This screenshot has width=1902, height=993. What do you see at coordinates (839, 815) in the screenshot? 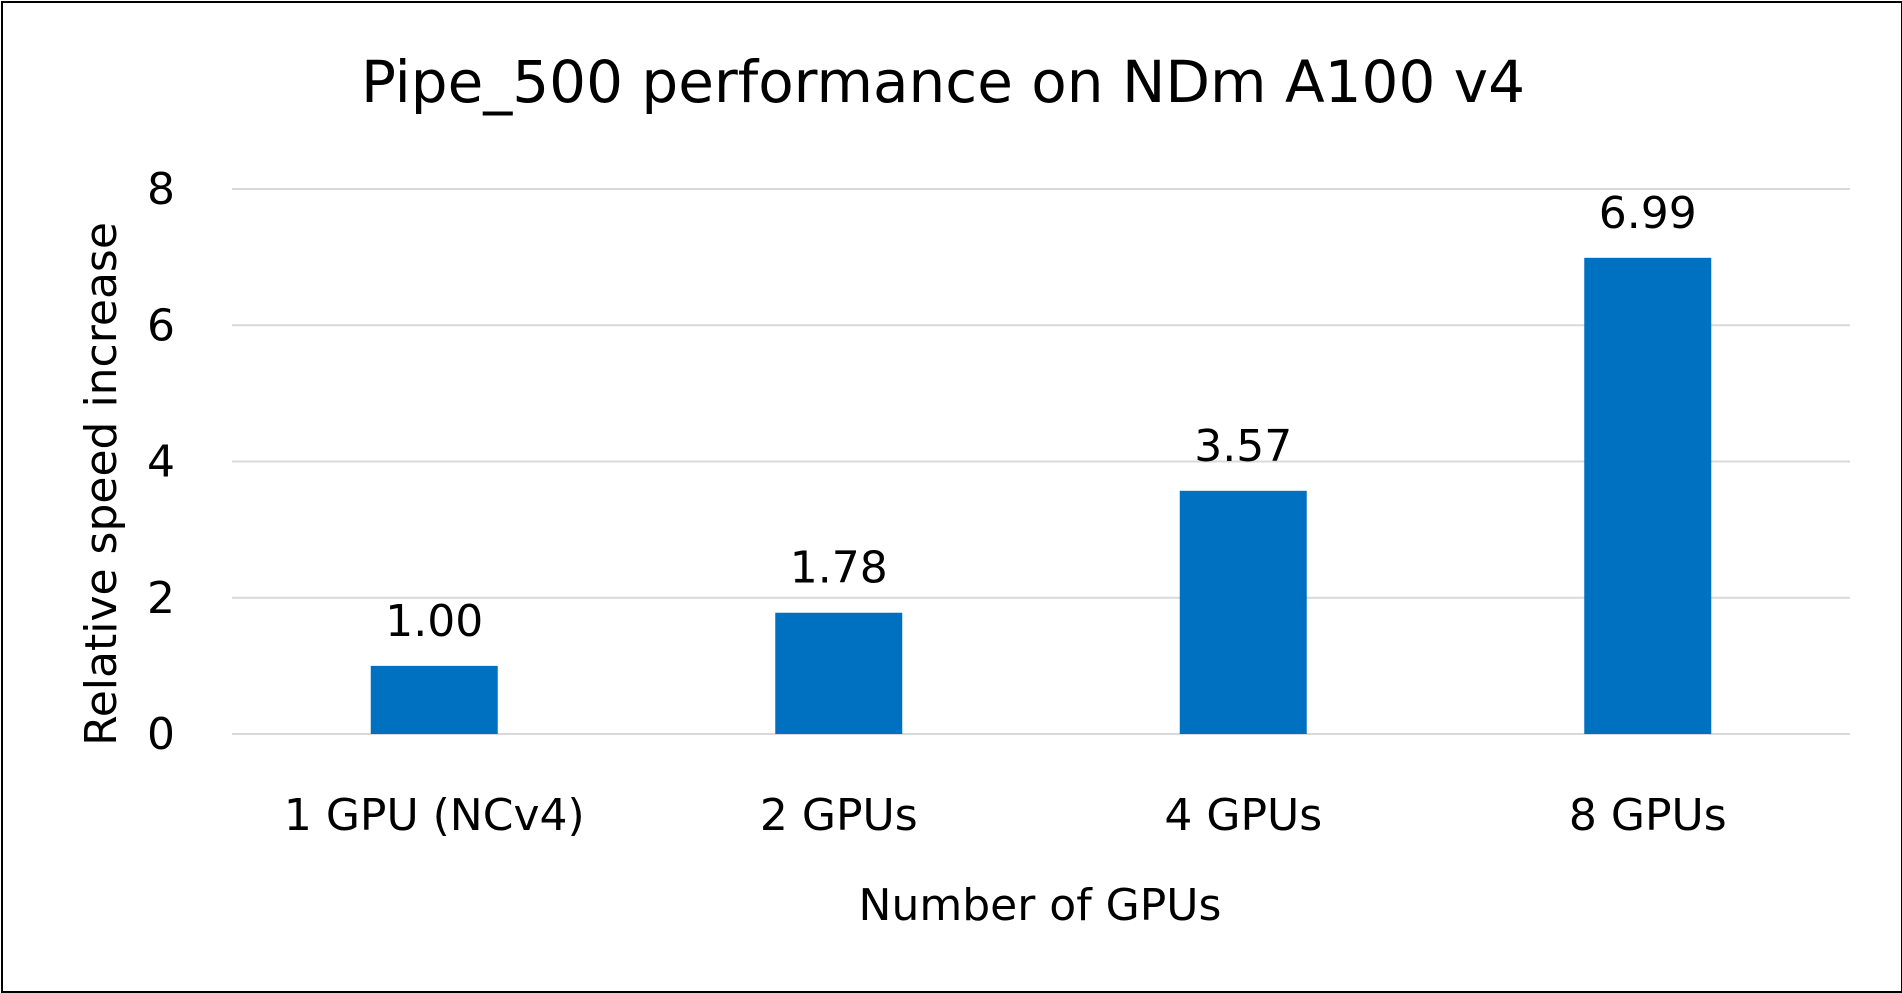
I see `x-tick-label: 2 GPUs` at bounding box center [839, 815].